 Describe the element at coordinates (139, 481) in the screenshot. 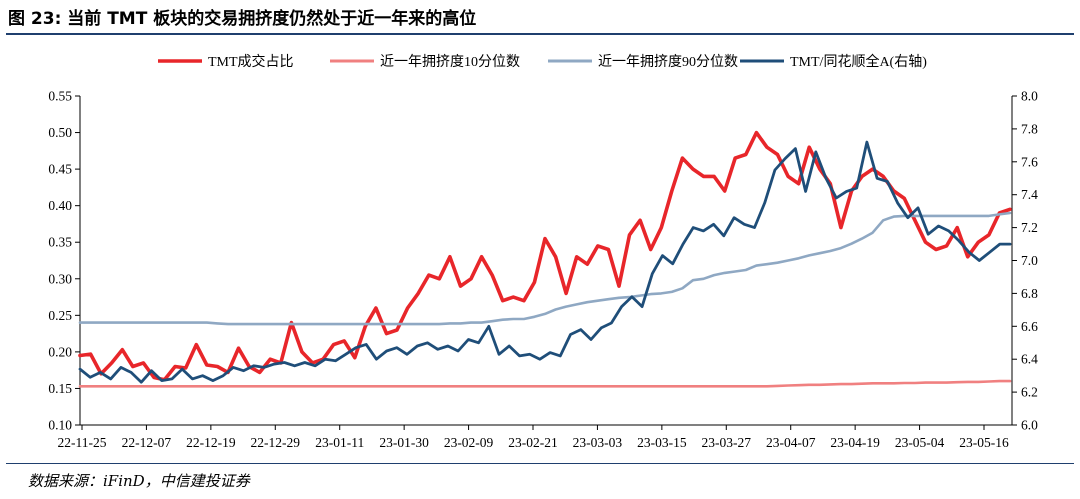

I see `data-source: 数据来源：iFinD，中信建投证券` at that location.